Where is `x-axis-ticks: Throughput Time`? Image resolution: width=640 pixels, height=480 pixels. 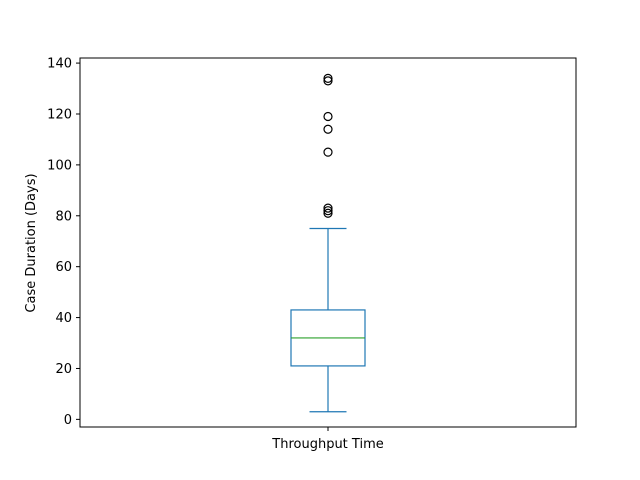
x-axis-ticks: Throughput Time is located at coordinates (327, 439).